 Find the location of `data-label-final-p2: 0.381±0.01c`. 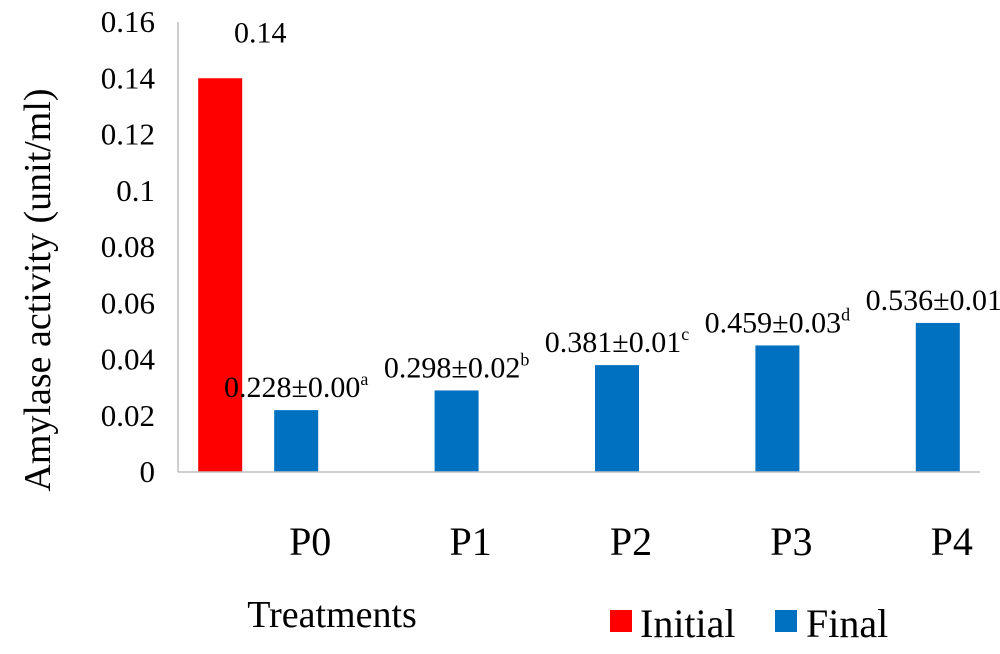

data-label-final-p2: 0.381±0.01c is located at coordinates (617, 341).